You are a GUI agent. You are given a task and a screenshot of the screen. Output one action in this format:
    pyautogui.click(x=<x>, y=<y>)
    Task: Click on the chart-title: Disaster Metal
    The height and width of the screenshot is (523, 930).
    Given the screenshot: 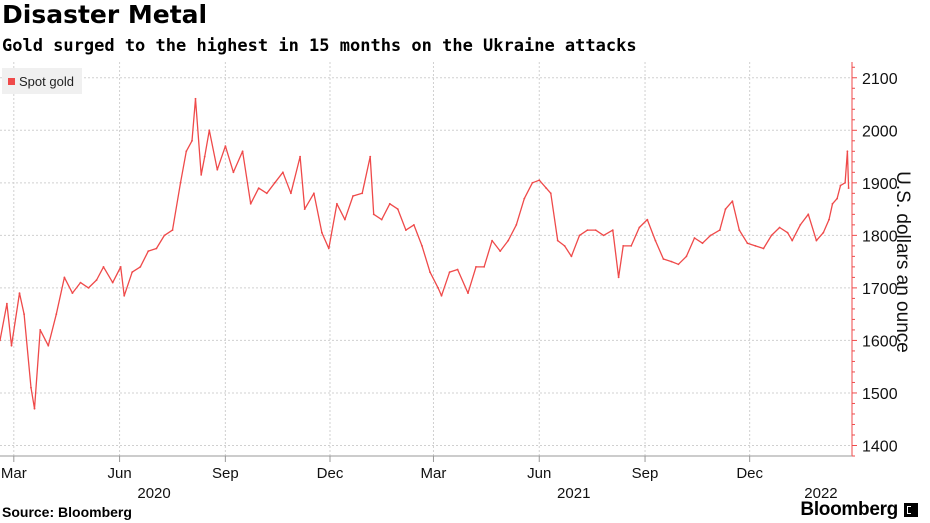 What is the action you would take?
    pyautogui.click(x=105, y=14)
    